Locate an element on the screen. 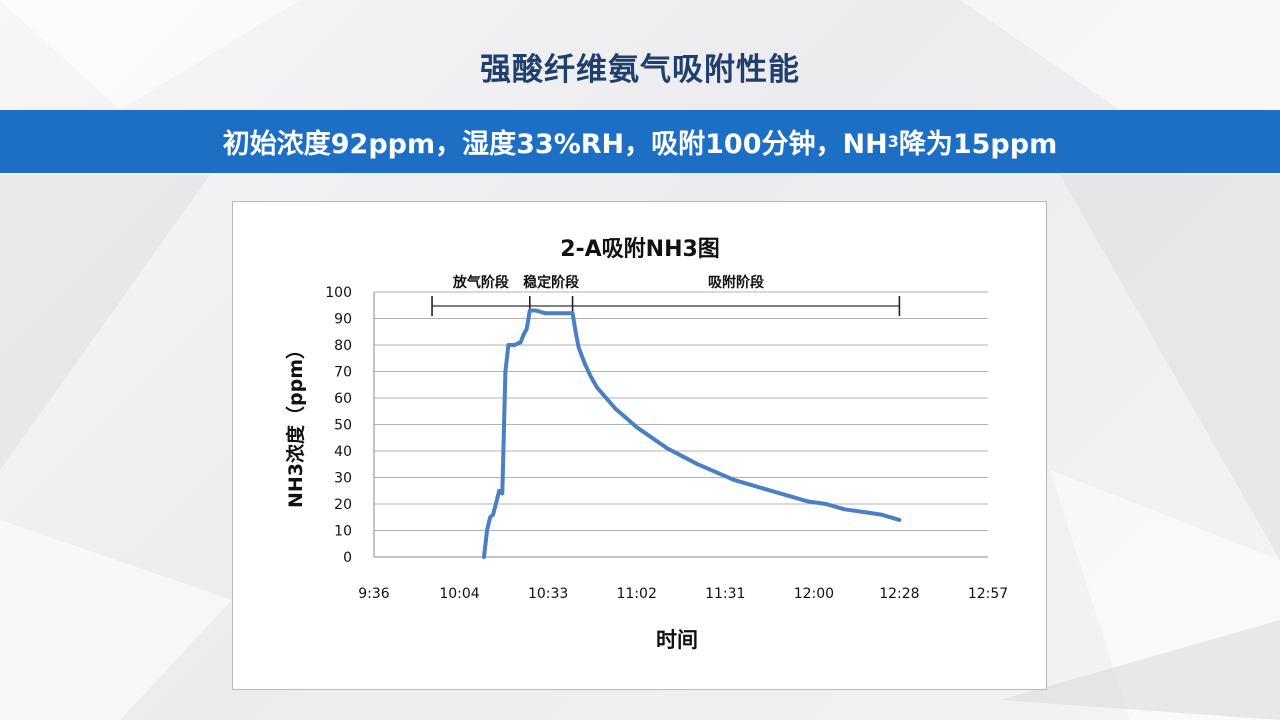  banner-text-pre: 初始浓度92ppm，湿度33%RH，吸附100分钟，NH is located at coordinates (555, 144).